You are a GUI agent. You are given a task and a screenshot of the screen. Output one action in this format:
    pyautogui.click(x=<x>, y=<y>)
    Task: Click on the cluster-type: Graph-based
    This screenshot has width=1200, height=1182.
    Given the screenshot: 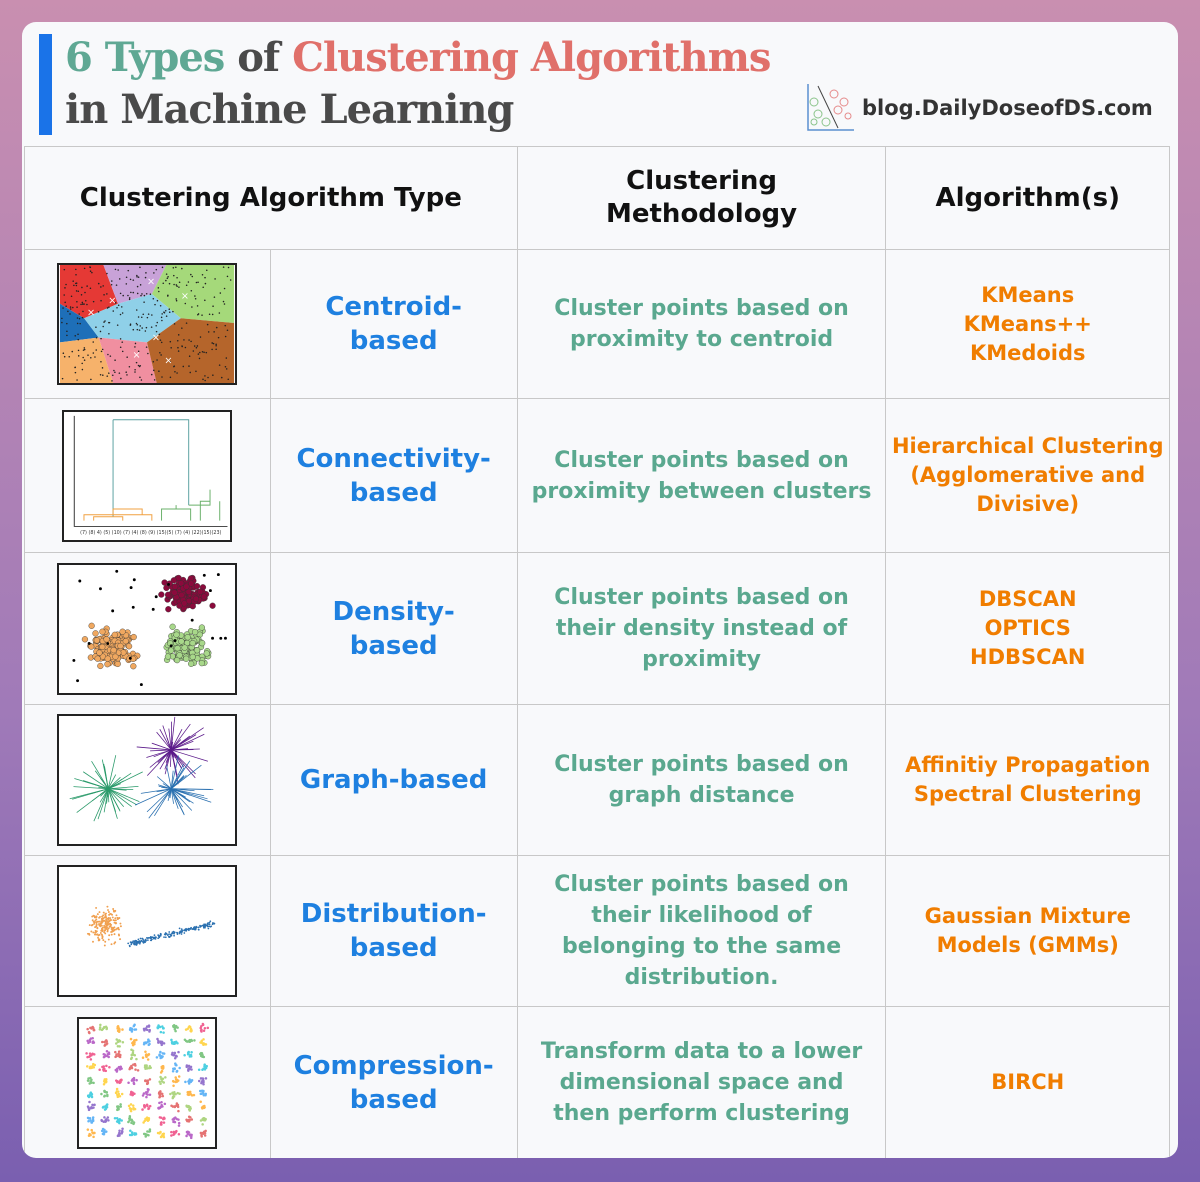 What is the action you would take?
    pyautogui.click(x=393, y=780)
    